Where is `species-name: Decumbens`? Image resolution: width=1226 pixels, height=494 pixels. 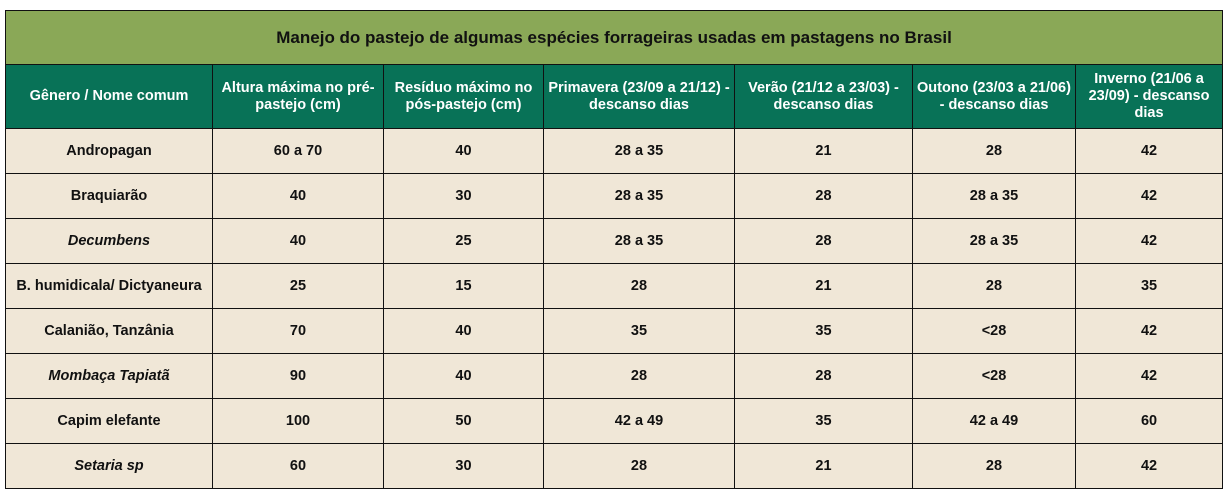
species-name: Decumbens is located at coordinates (109, 241).